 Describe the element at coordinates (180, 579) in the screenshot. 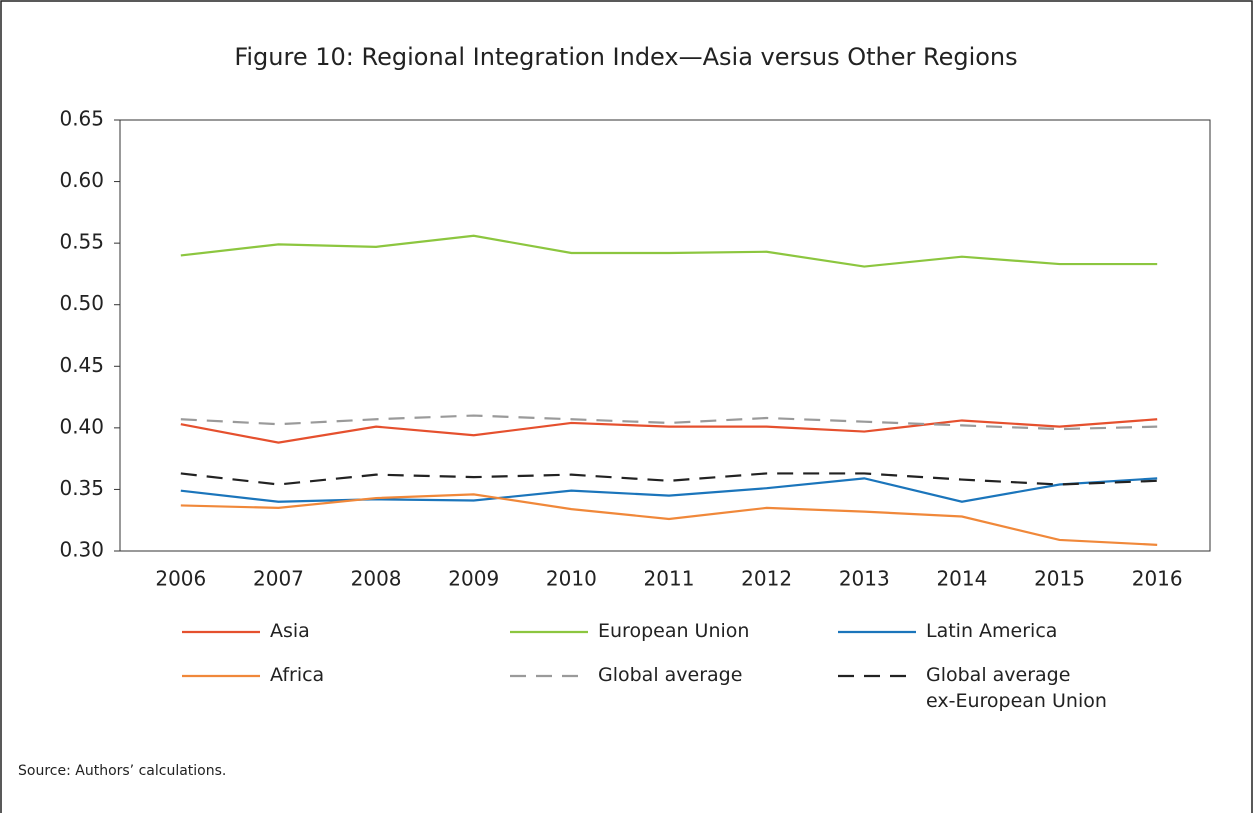

I see `x-tick-label: 2006` at that location.